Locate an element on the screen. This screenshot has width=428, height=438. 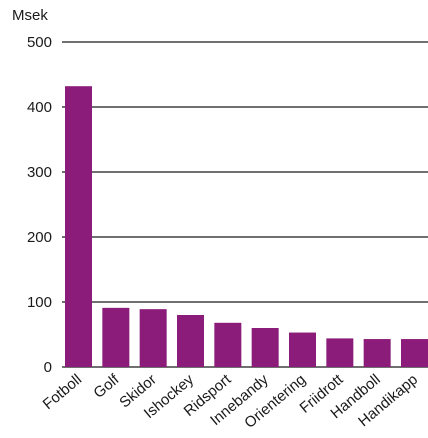
y-tick-label: 500 is located at coordinates (39, 42).